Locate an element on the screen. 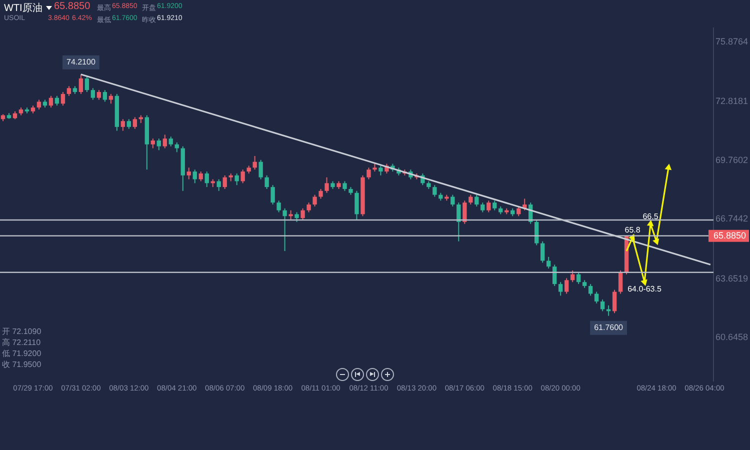 This screenshot has width=750, height=450. annotation: 开 72.1090 is located at coordinates (22, 331).